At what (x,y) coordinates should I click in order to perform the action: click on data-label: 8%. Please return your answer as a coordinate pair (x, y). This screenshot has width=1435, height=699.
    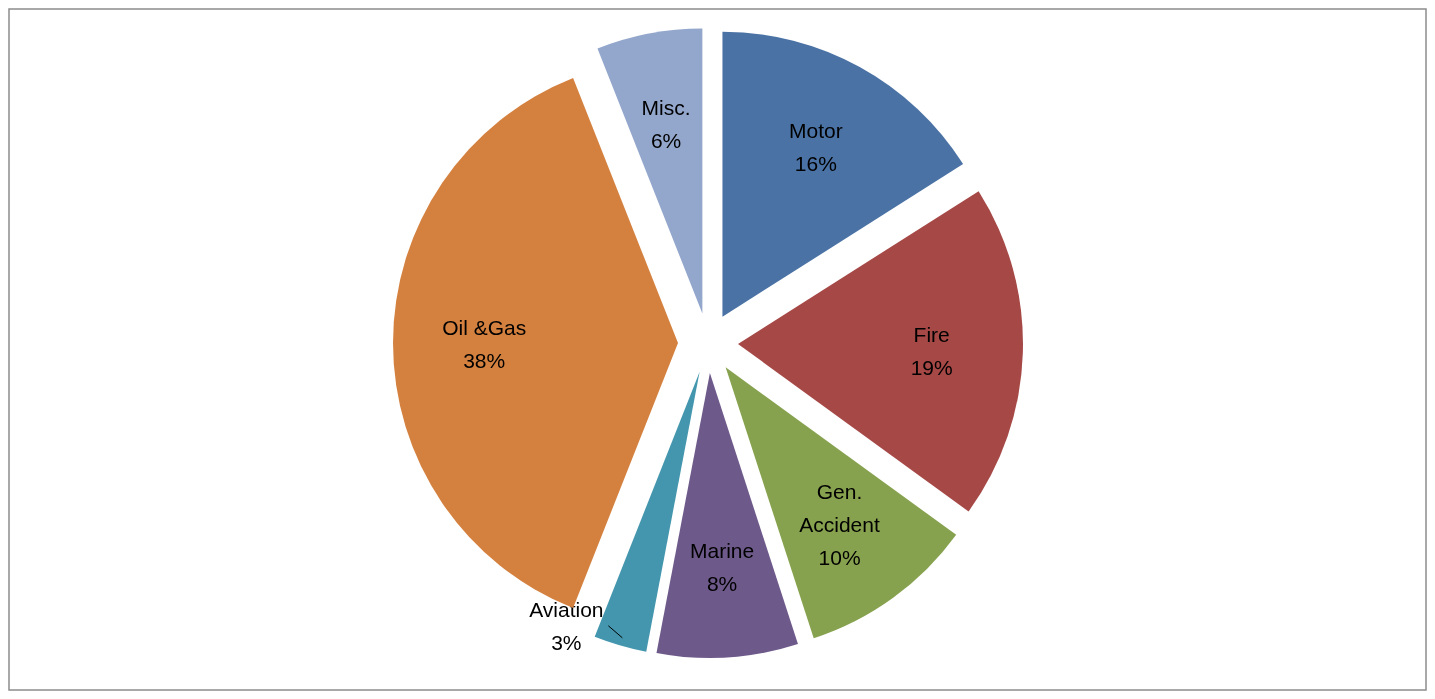
    Looking at the image, I should click on (722, 583).